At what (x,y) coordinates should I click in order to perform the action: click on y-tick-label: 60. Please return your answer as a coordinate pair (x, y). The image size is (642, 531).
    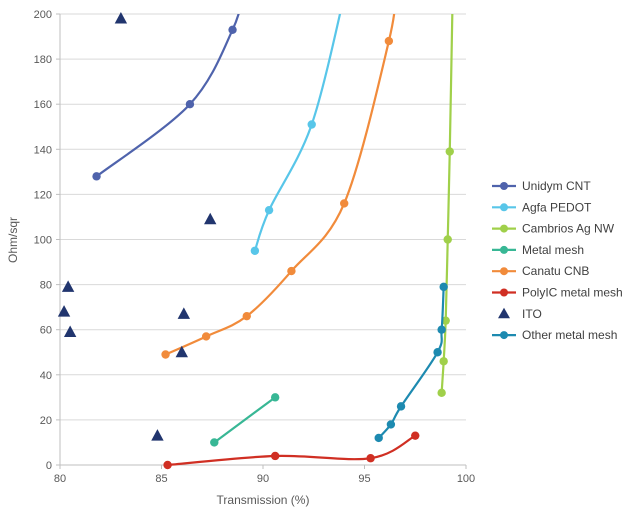
    Looking at the image, I should click on (46, 331).